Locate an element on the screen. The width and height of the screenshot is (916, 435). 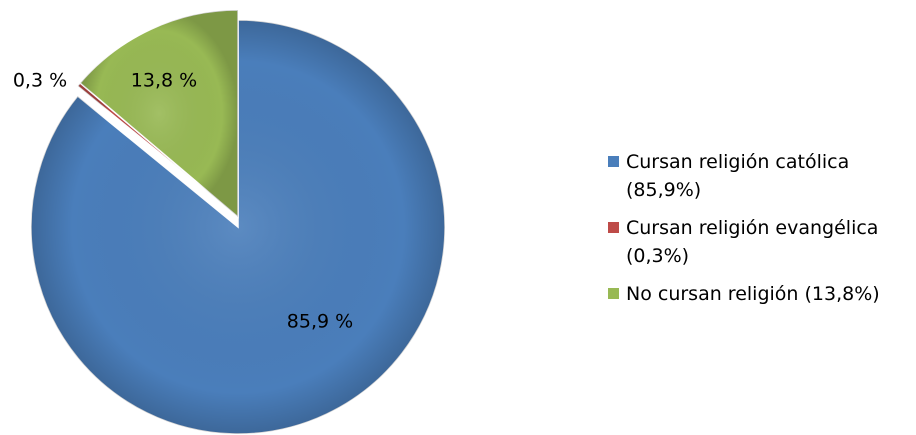
legend-swatch-no-cursan is located at coordinates (613, 293).